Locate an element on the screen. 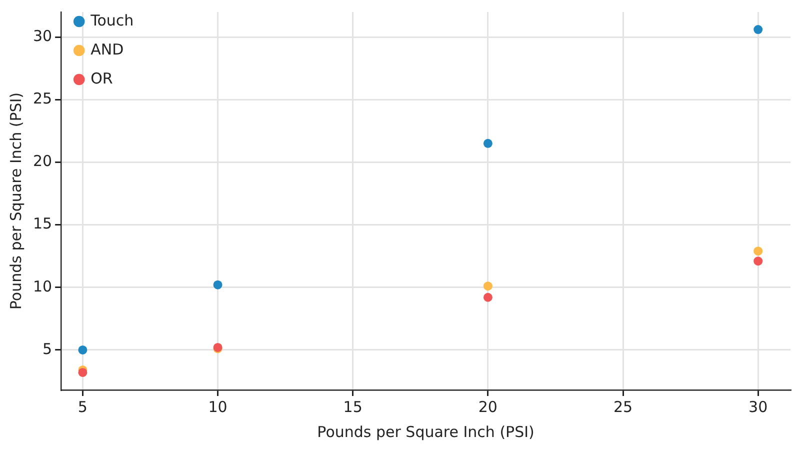 The width and height of the screenshot is (795, 450). x-tick-label: 20 is located at coordinates (488, 407).